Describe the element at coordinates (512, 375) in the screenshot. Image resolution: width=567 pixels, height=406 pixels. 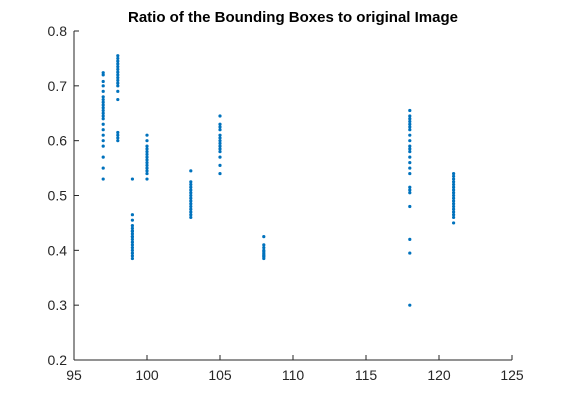
I see `x-tick-label: 125` at that location.